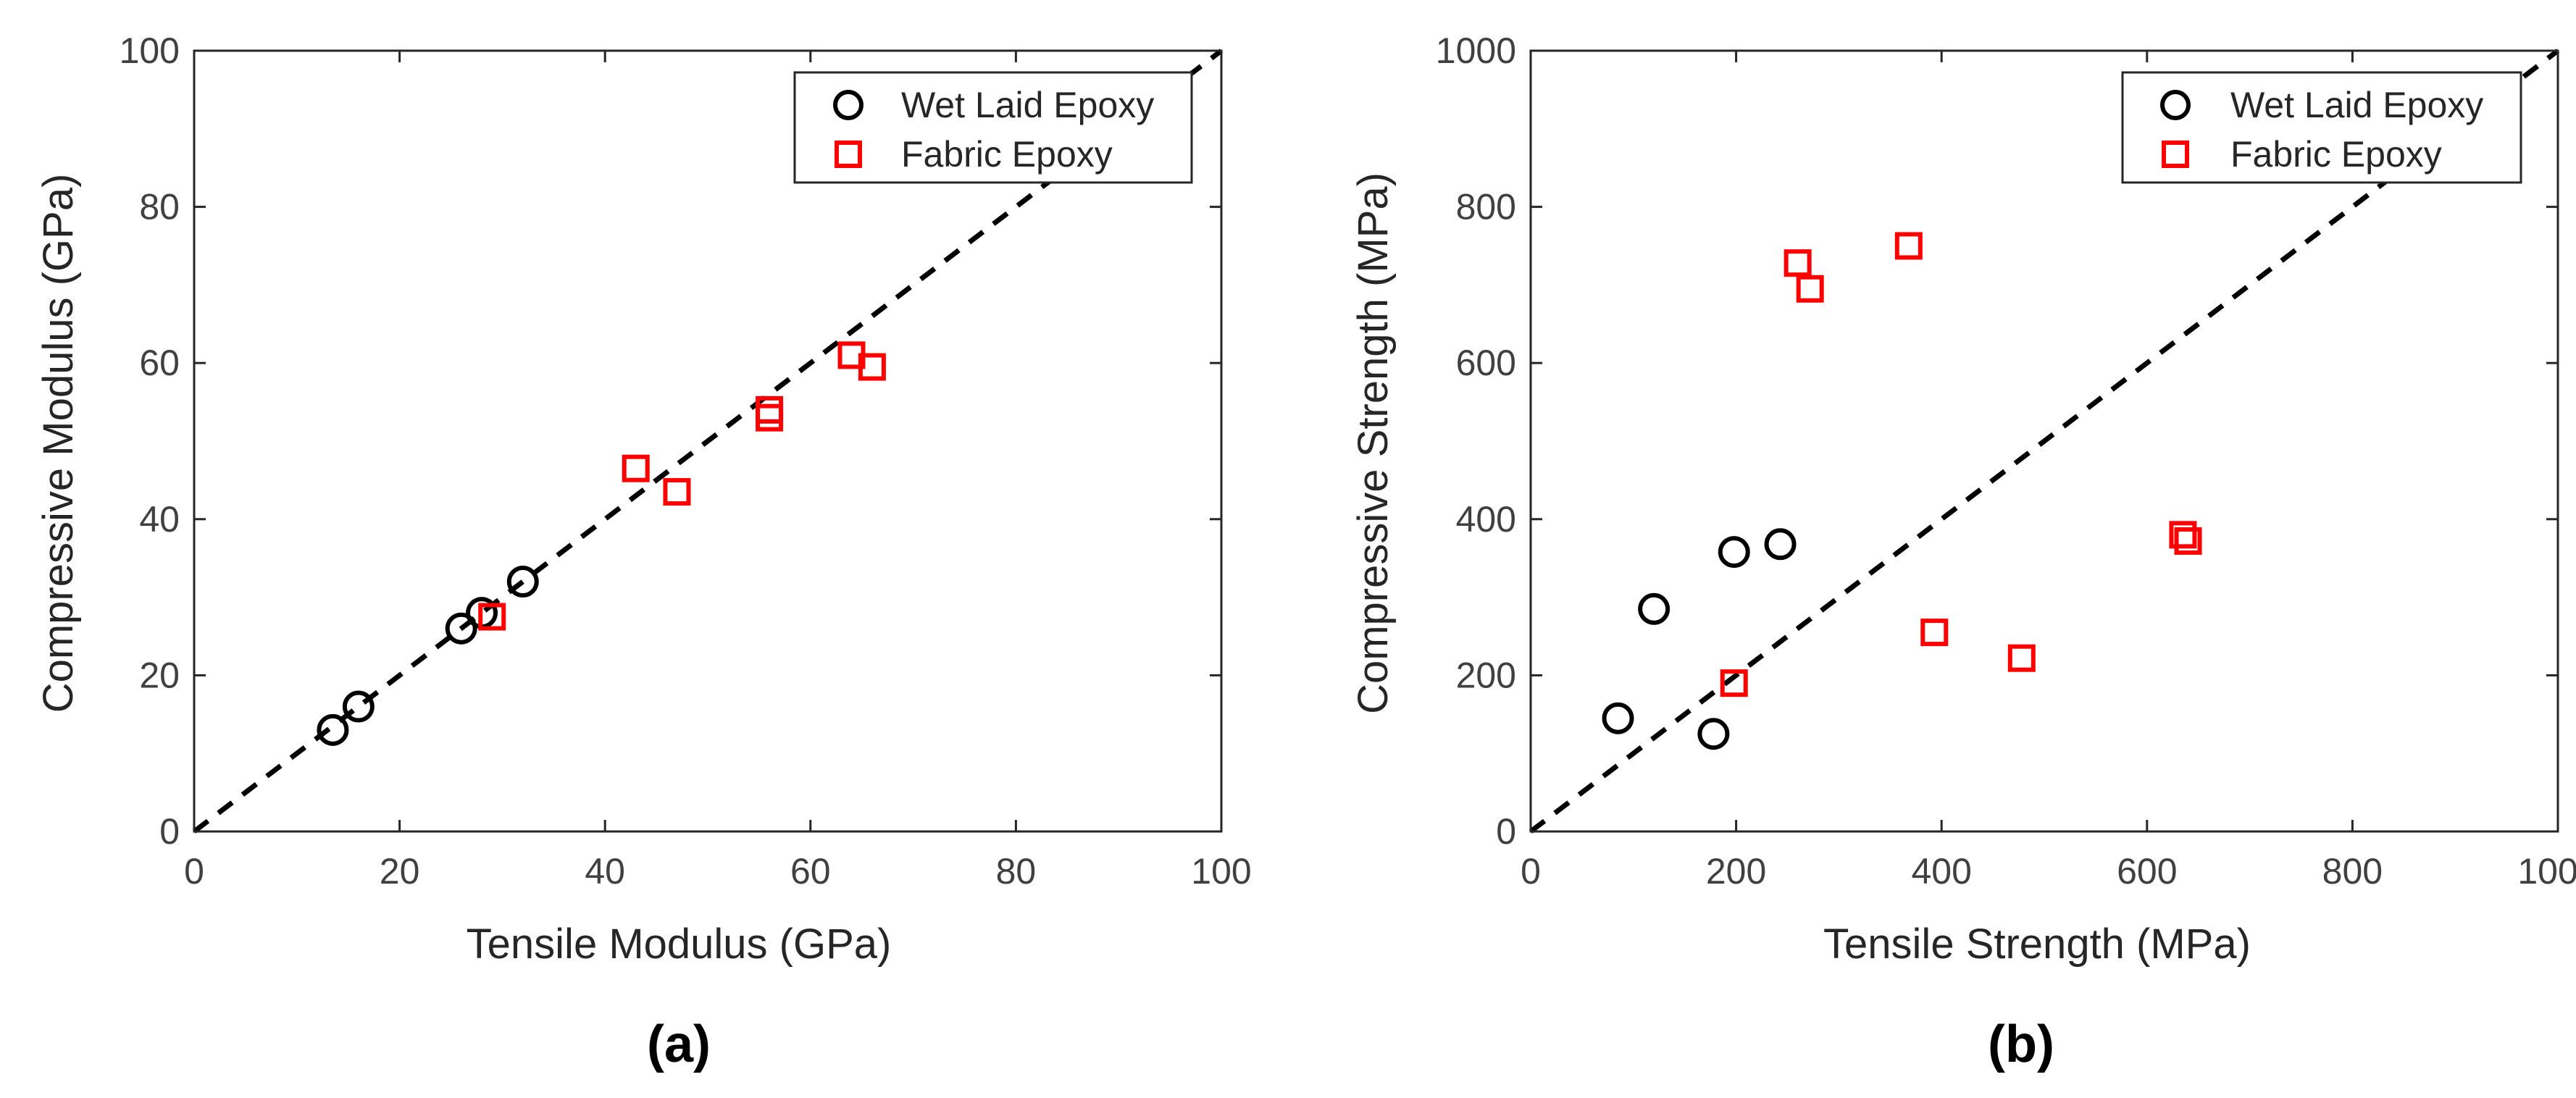  What do you see at coordinates (679, 945) in the screenshot?
I see `x-axis-label-a: Tensile Modulus (GPa)` at bounding box center [679, 945].